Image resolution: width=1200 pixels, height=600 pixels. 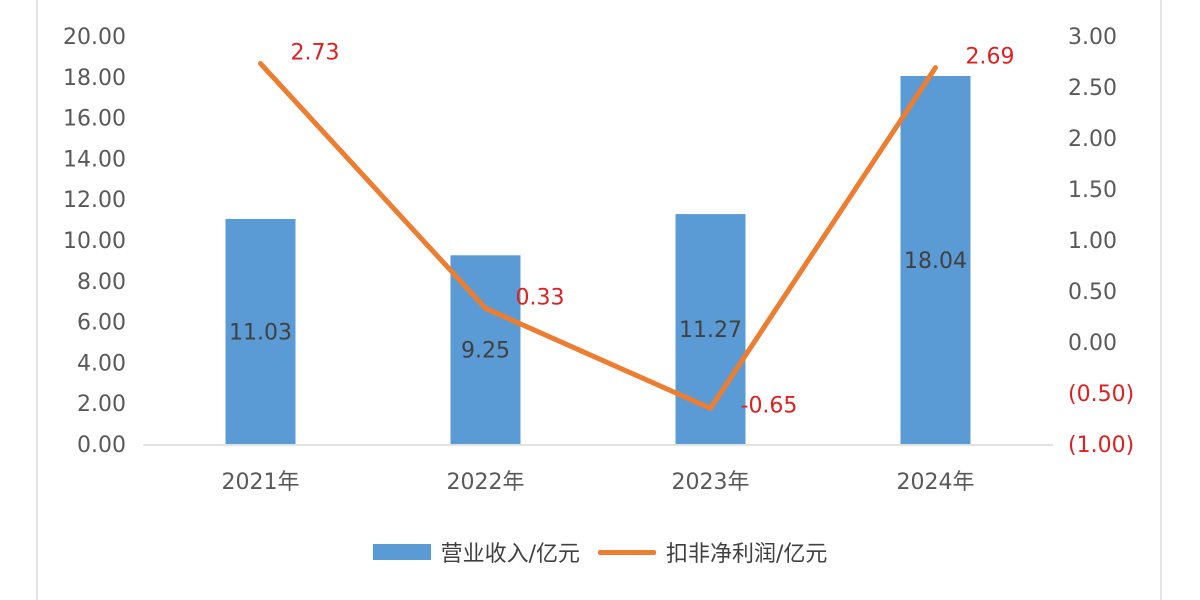 What do you see at coordinates (1092, 343) in the screenshot?
I see `right-tick-label: 0.00` at bounding box center [1092, 343].